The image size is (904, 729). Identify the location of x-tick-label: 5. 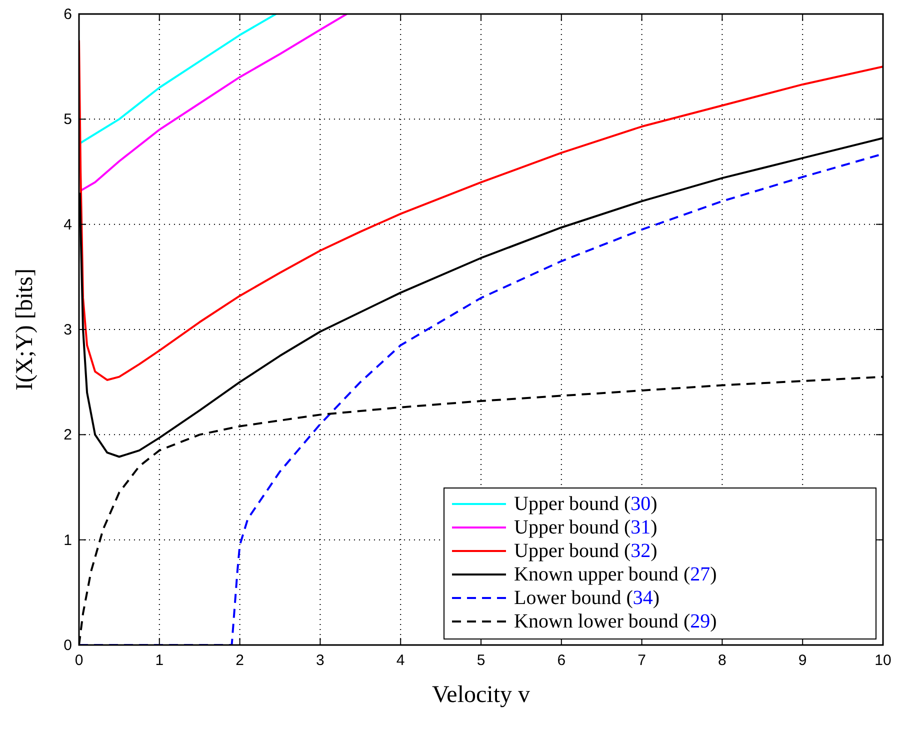
(481, 660).